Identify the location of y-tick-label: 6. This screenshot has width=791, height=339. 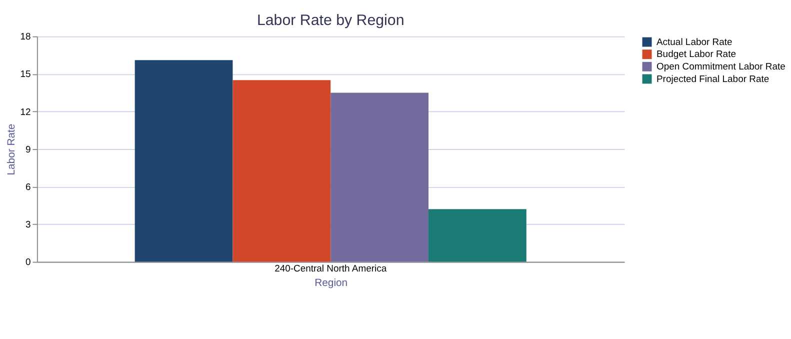
(28, 187).